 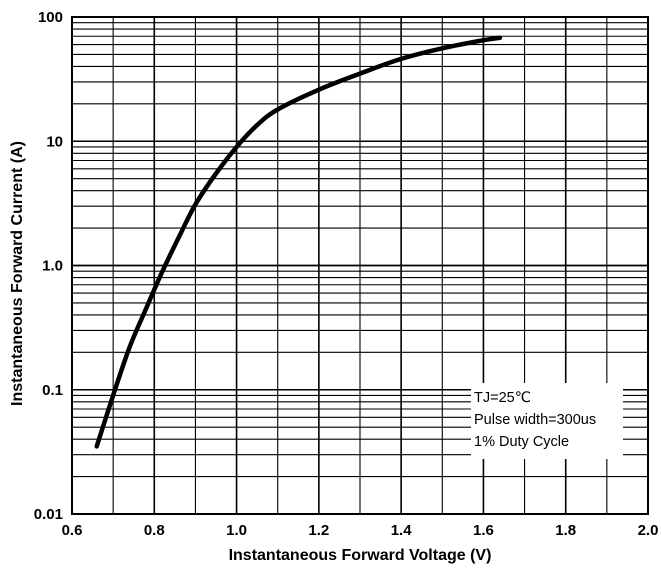 What do you see at coordinates (318, 530) in the screenshot?
I see `x-tick-label: 1.2` at bounding box center [318, 530].